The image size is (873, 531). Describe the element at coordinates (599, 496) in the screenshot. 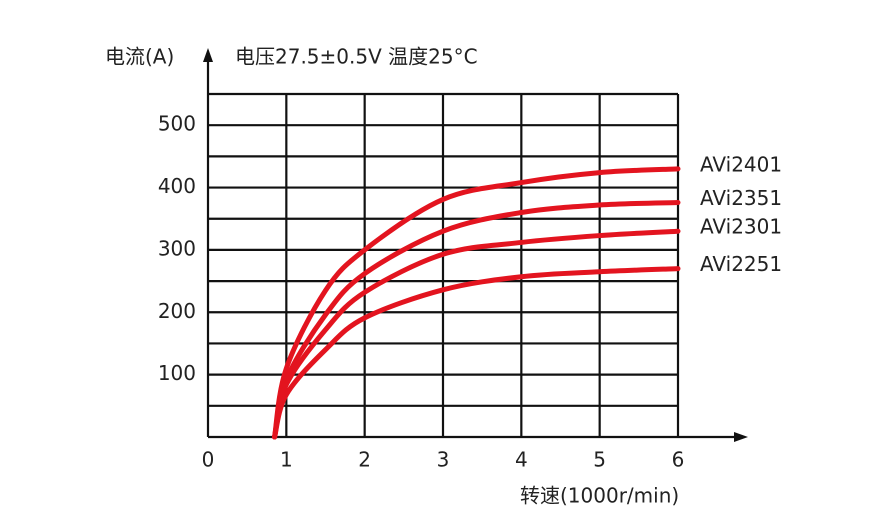

I see `x-axis-label: 转速(1000r/min)` at that location.